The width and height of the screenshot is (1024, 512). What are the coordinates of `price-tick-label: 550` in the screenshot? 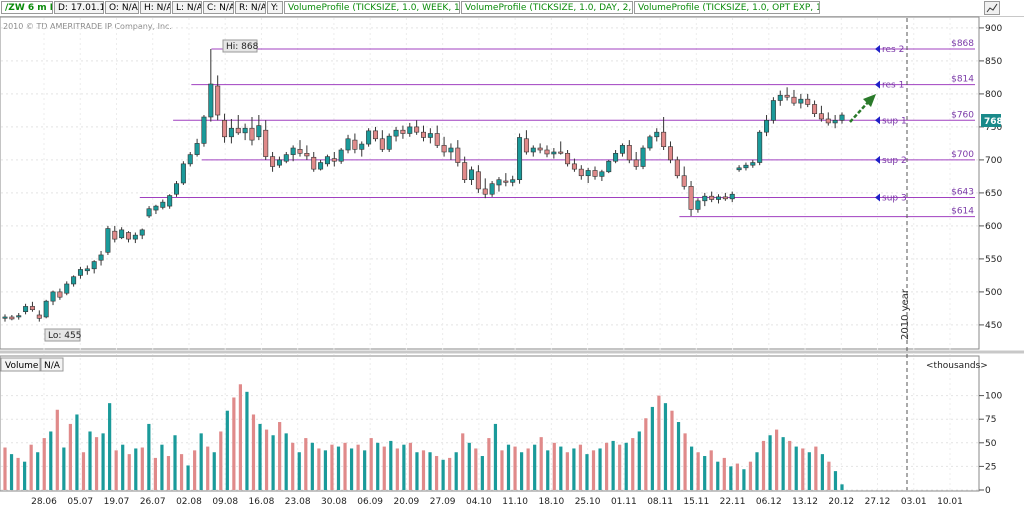 It's located at (993, 260).